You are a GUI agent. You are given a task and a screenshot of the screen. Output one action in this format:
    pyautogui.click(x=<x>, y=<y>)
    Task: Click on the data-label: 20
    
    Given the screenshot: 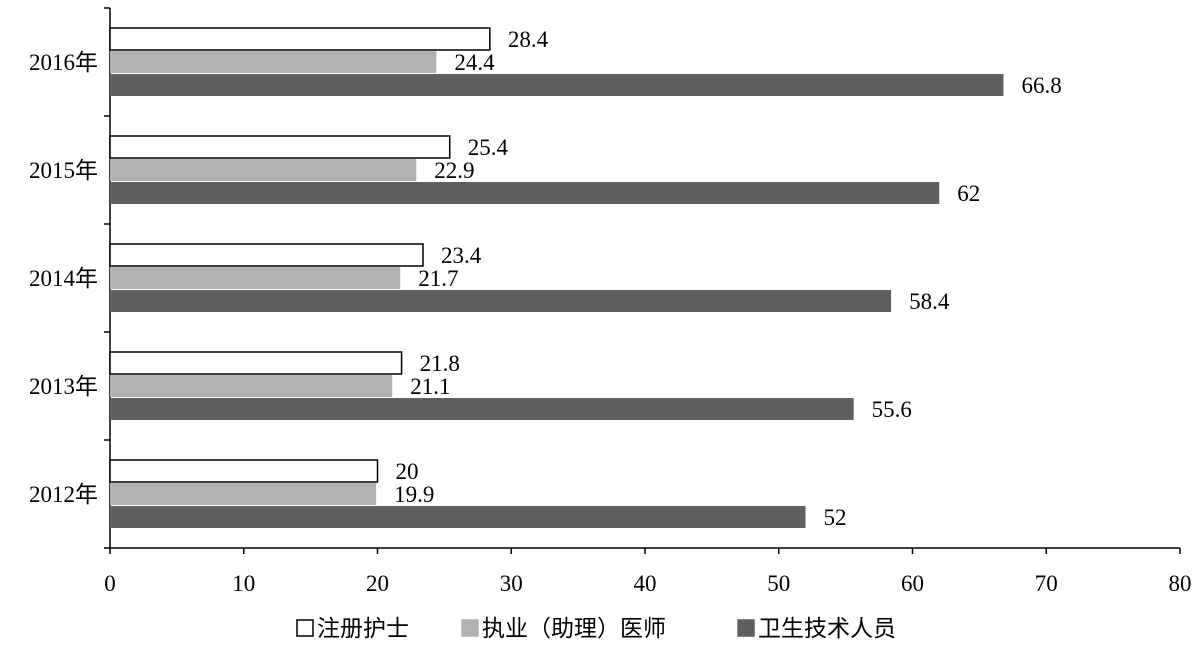 What is the action you would take?
    pyautogui.click(x=407, y=471)
    